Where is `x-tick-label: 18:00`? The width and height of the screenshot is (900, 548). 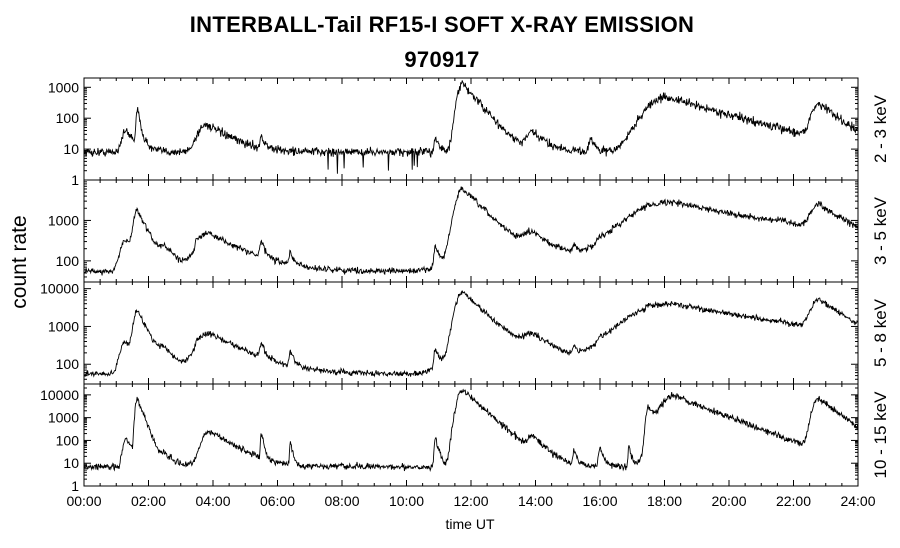
x-tick-label: 18:00 is located at coordinates (664, 501).